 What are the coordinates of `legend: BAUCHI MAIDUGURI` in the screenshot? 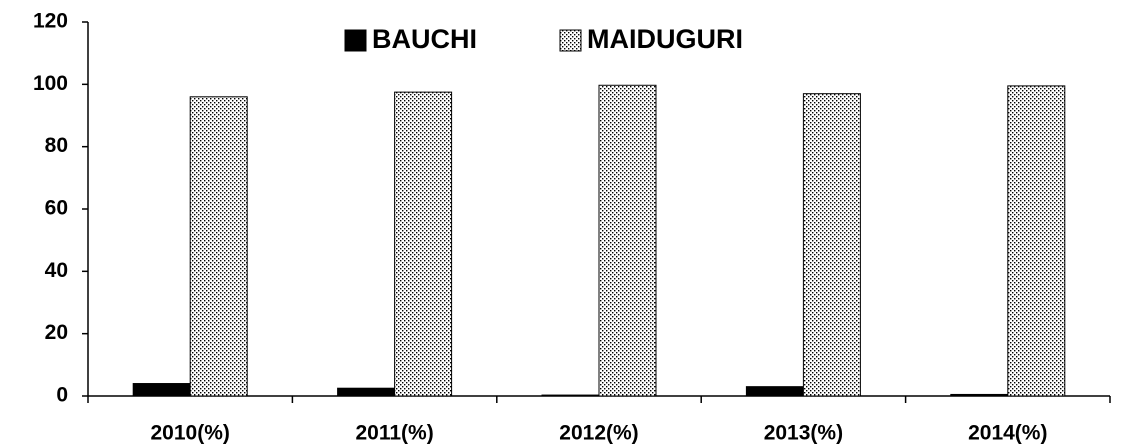 It's located at (543, 39).